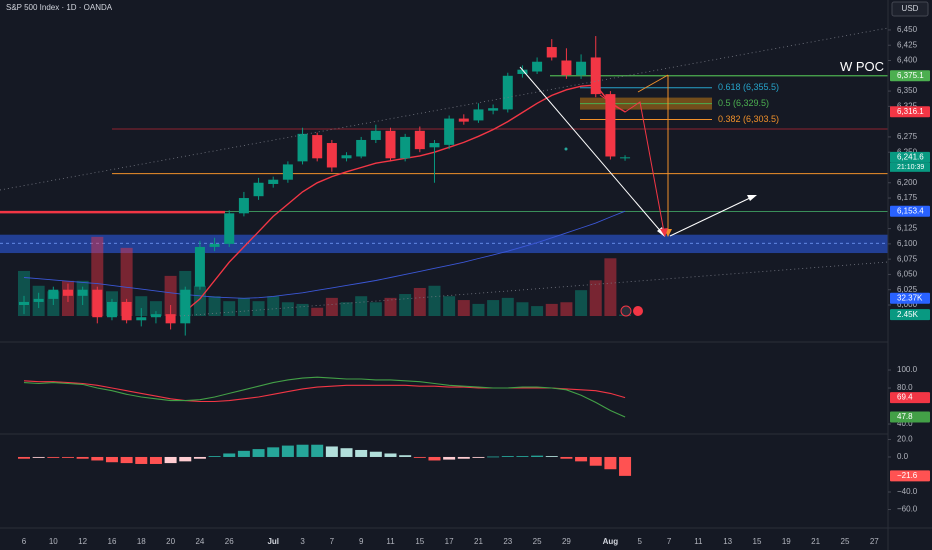 This screenshot has width=932, height=550. Describe the element at coordinates (748, 87) in the screenshot. I see `fib-label: 0.618 (6,355.5)` at that location.